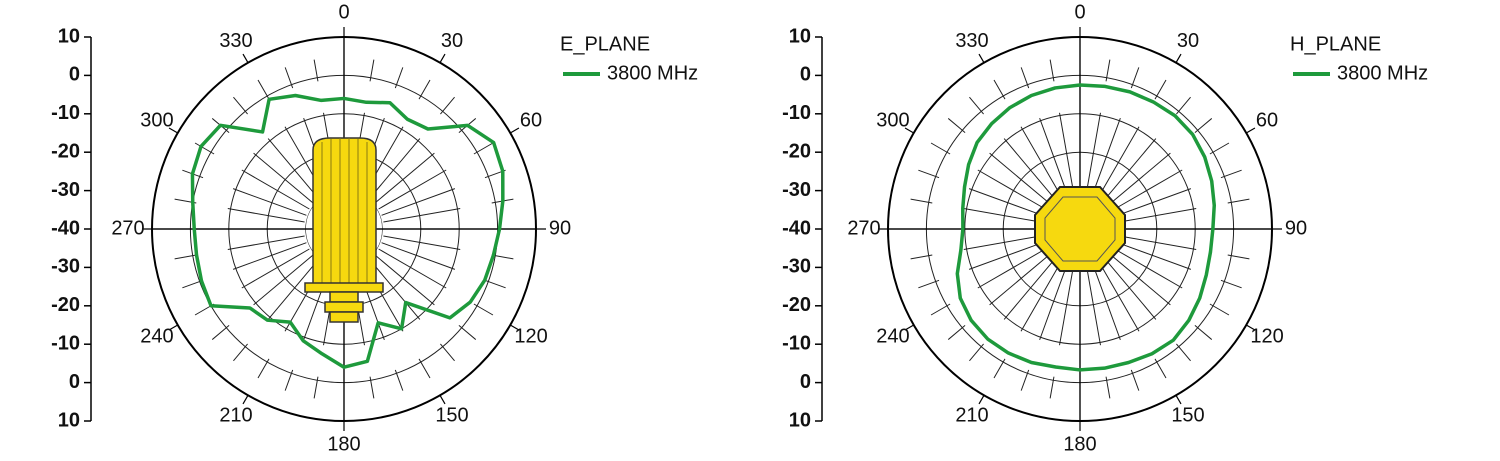 This screenshot has height=461, width=1500. Describe the element at coordinates (605, 44) in the screenshot. I see `legend-title: E_PLANE` at that location.